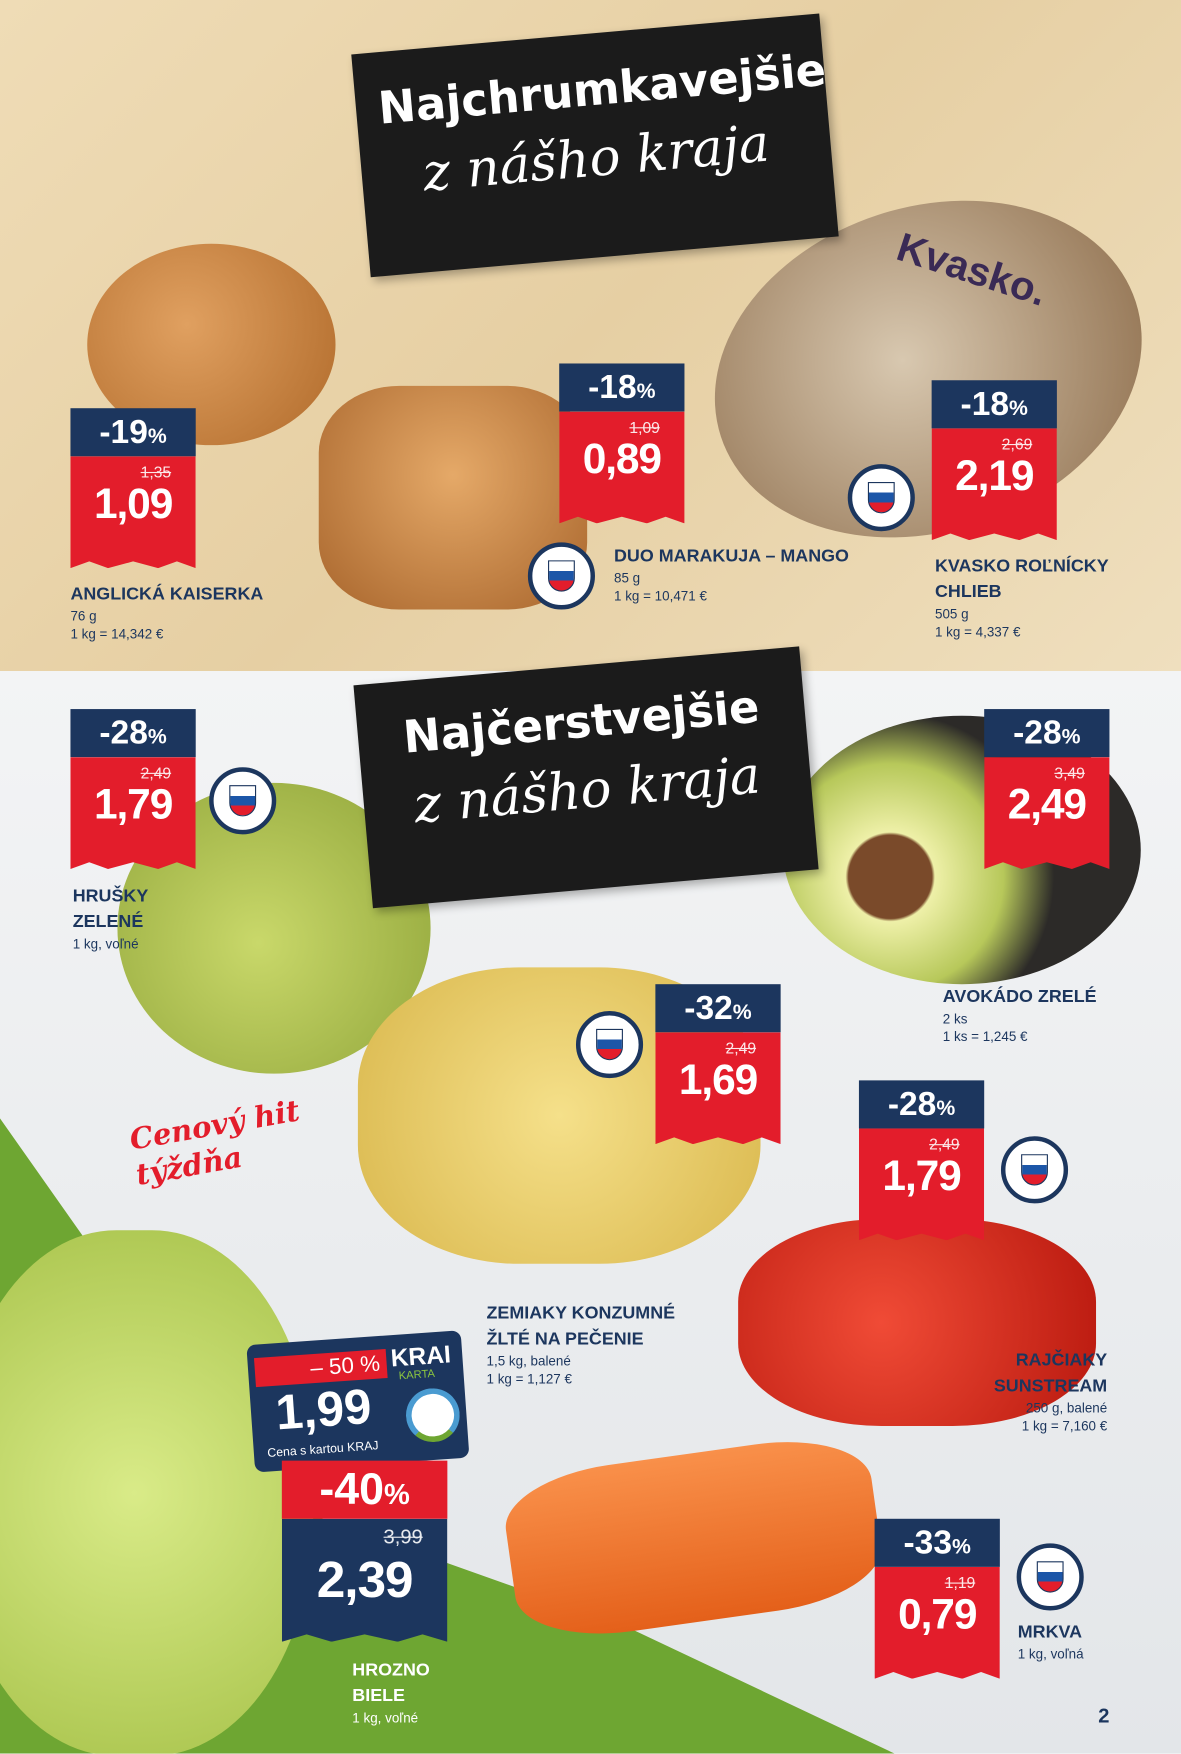 The image size is (1181, 1754). Describe the element at coordinates (110, 919) in the screenshot. I see `product-hrusky: HRUŠKY ZELENÉ 1 kg, voľné` at that location.